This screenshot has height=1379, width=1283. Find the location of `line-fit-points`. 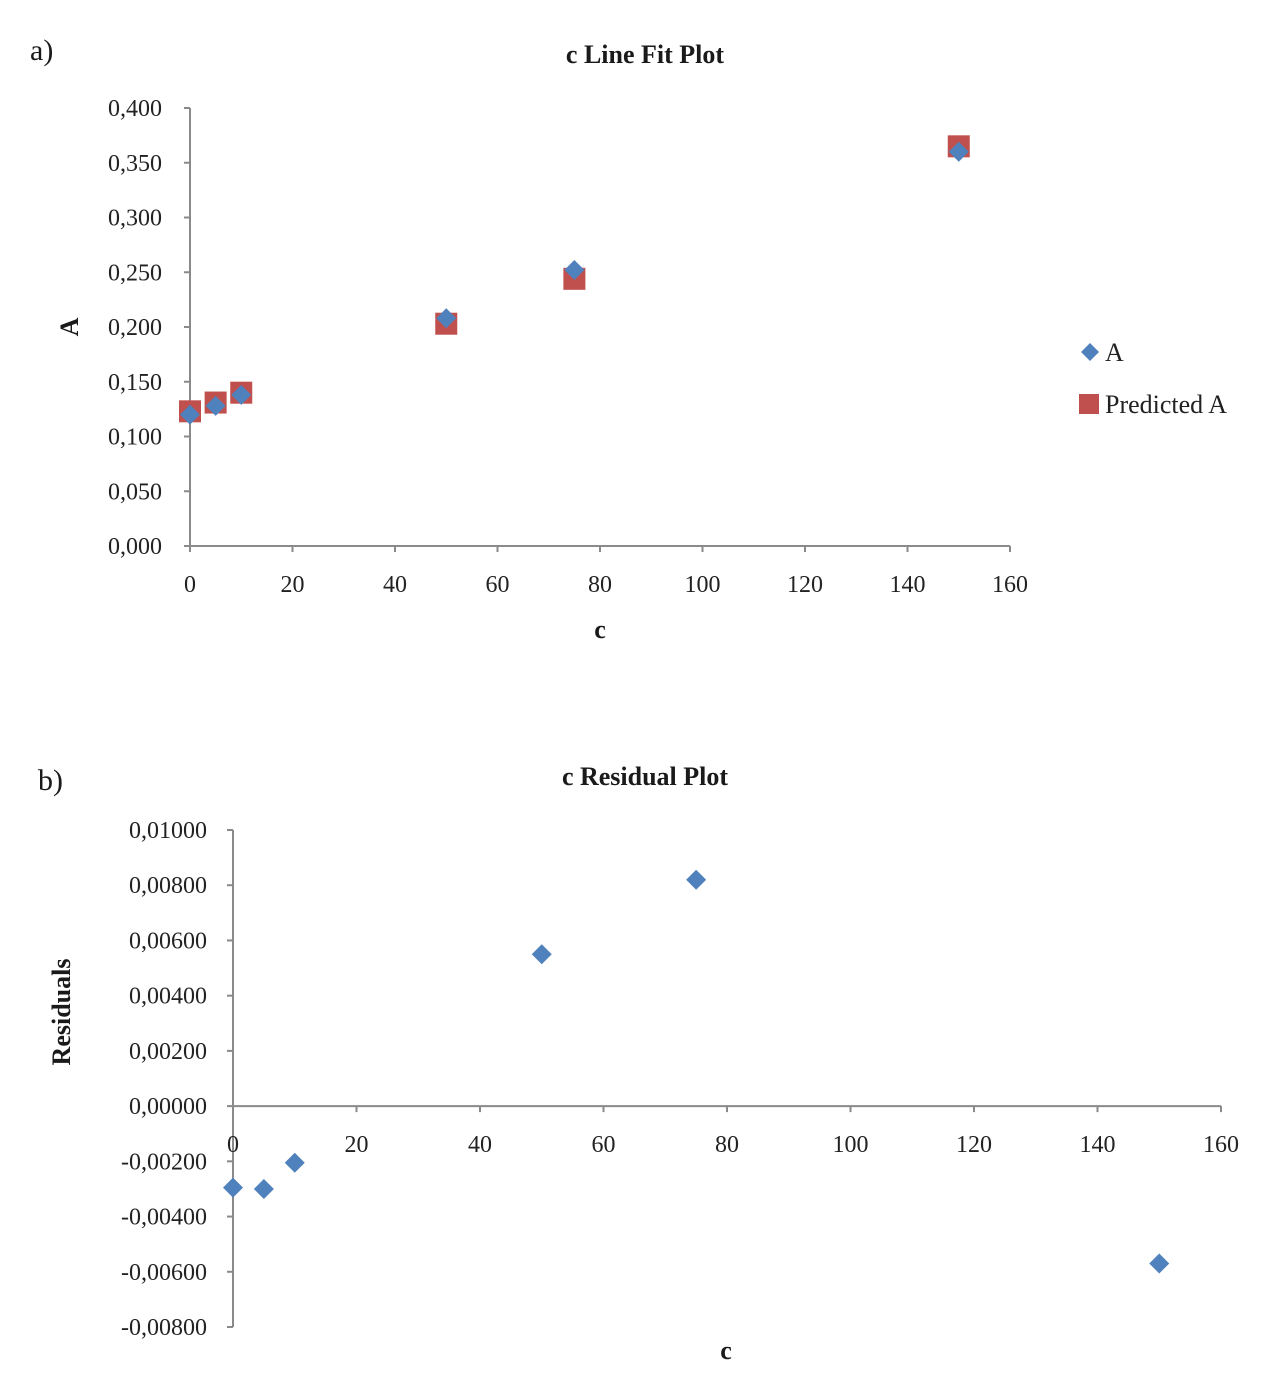

line-fit-points is located at coordinates (574, 280).